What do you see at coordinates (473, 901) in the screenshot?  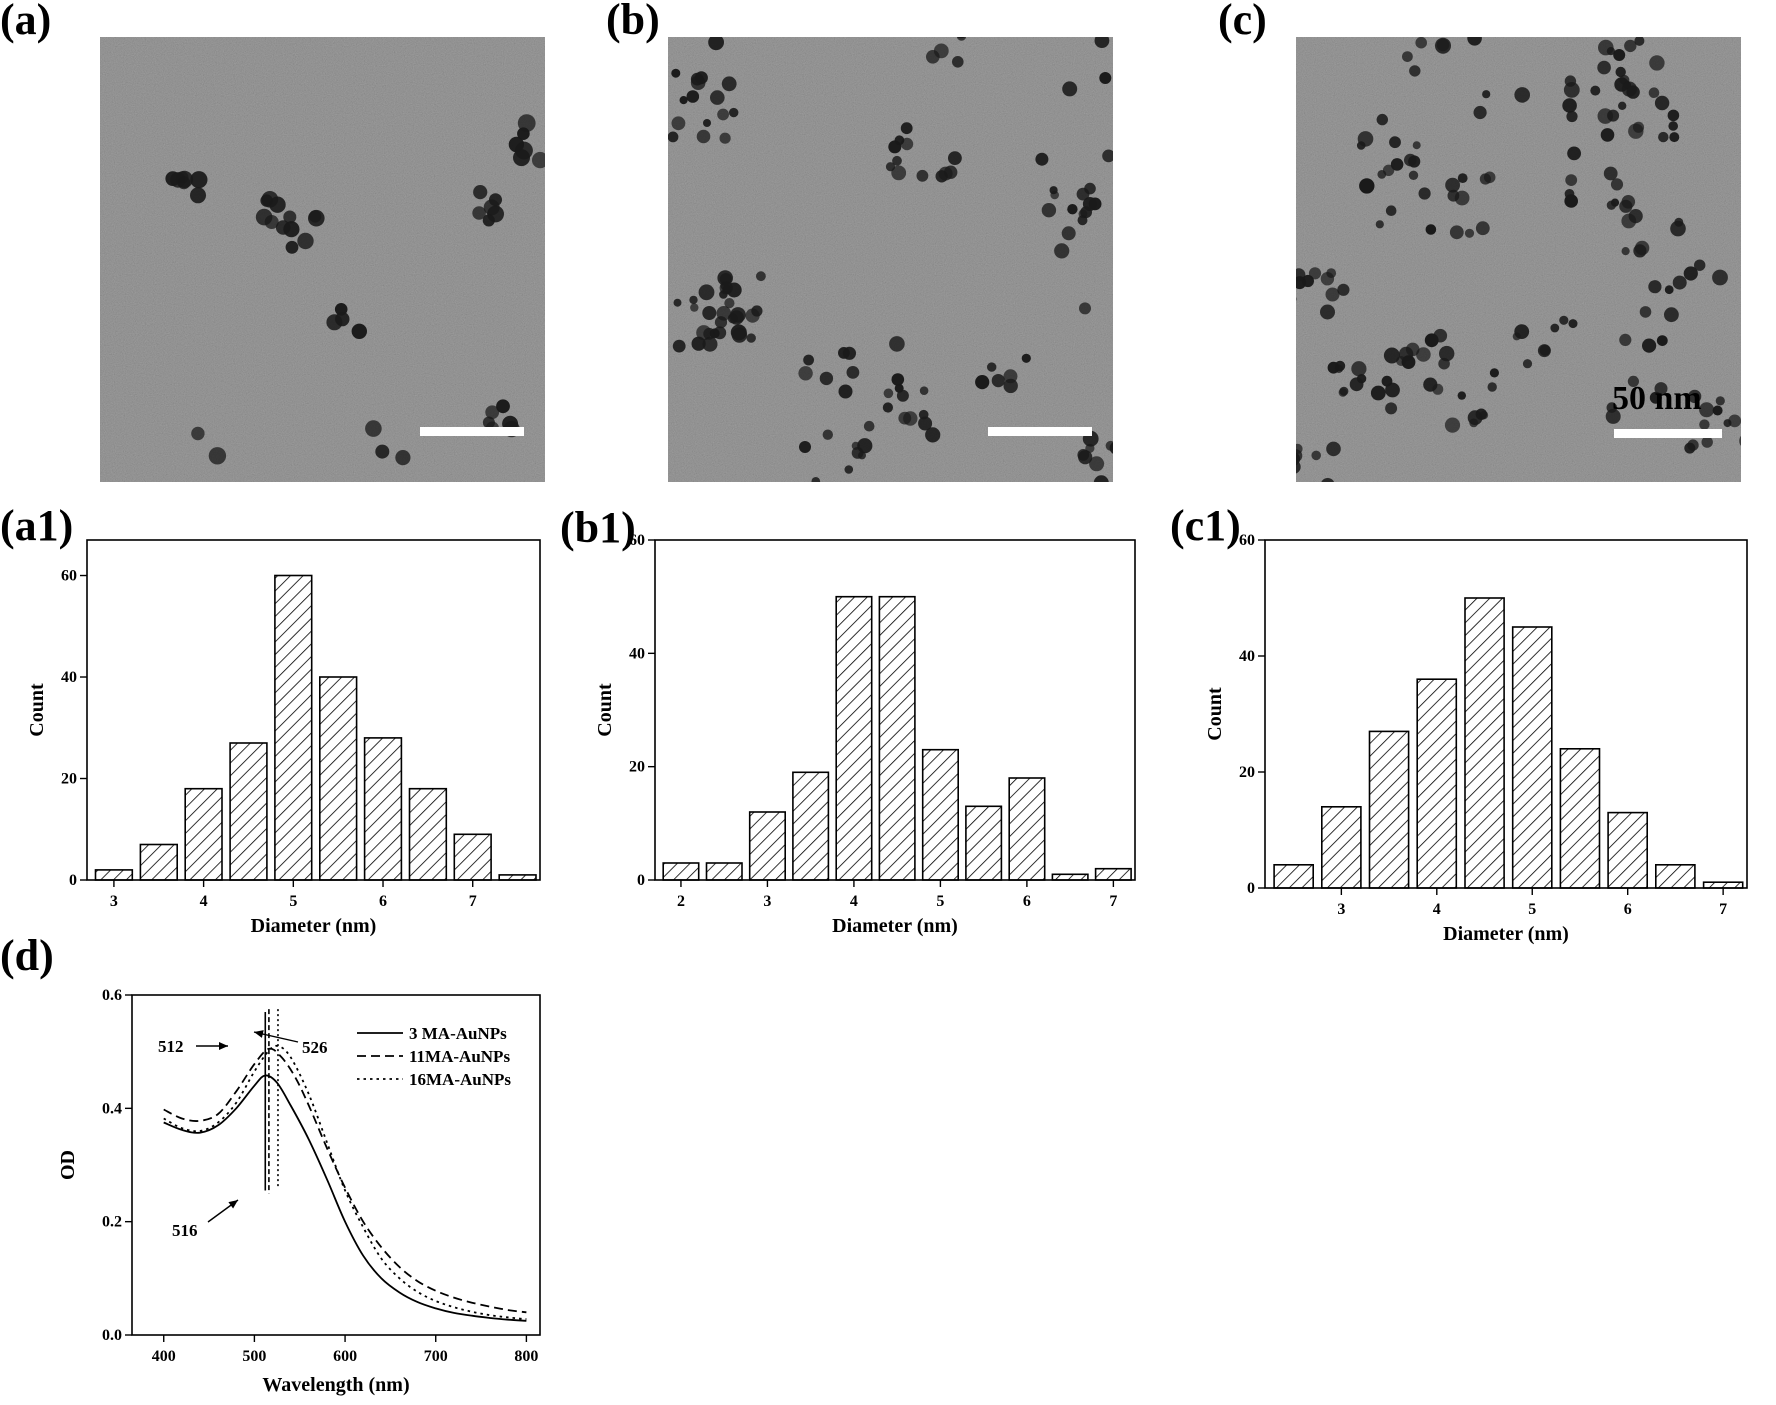 I see `x-tick-label: 7` at bounding box center [473, 901].